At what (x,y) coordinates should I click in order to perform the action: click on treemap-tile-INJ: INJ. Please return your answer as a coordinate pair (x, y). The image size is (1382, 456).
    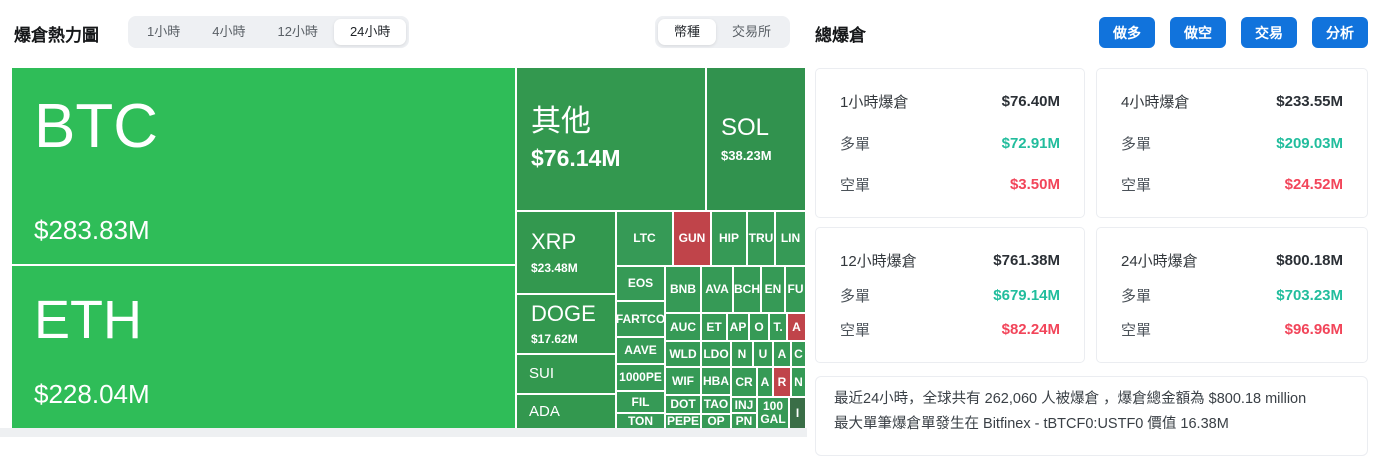
    Looking at the image, I should click on (744, 405).